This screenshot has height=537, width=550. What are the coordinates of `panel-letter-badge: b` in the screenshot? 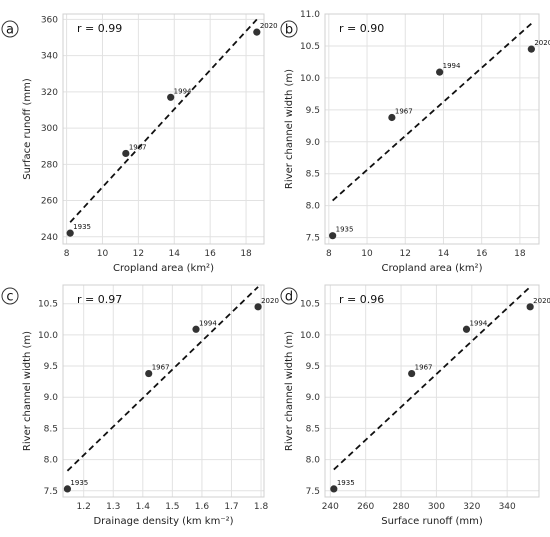 It's located at (289, 29).